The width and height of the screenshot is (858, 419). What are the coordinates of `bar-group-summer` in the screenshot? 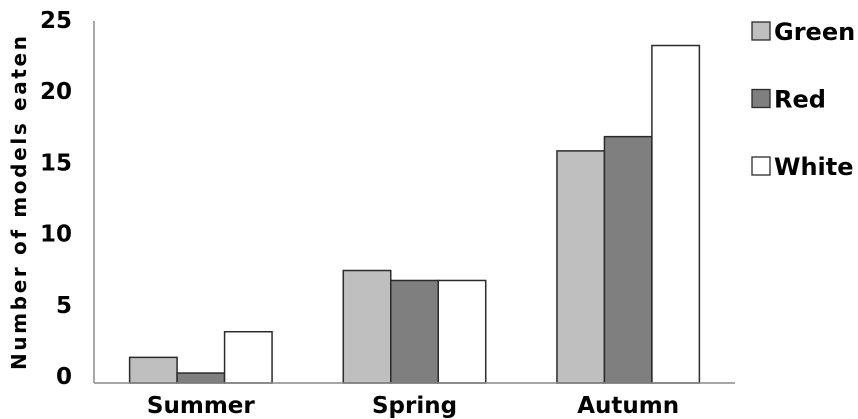 It's located at (200, 357).